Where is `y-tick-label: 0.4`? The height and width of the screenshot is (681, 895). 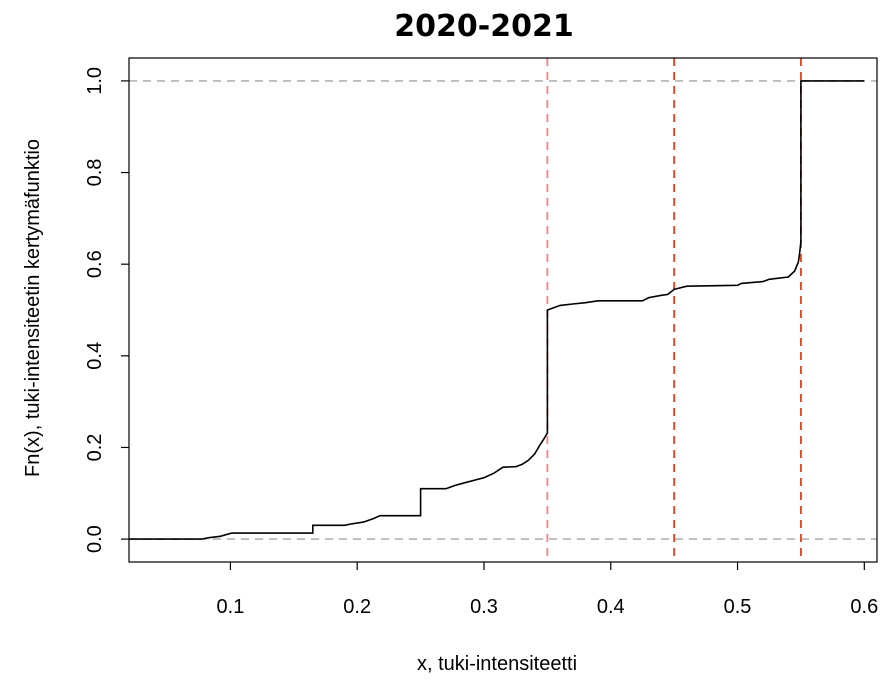
y-tick-label: 0.4 is located at coordinates (95, 356).